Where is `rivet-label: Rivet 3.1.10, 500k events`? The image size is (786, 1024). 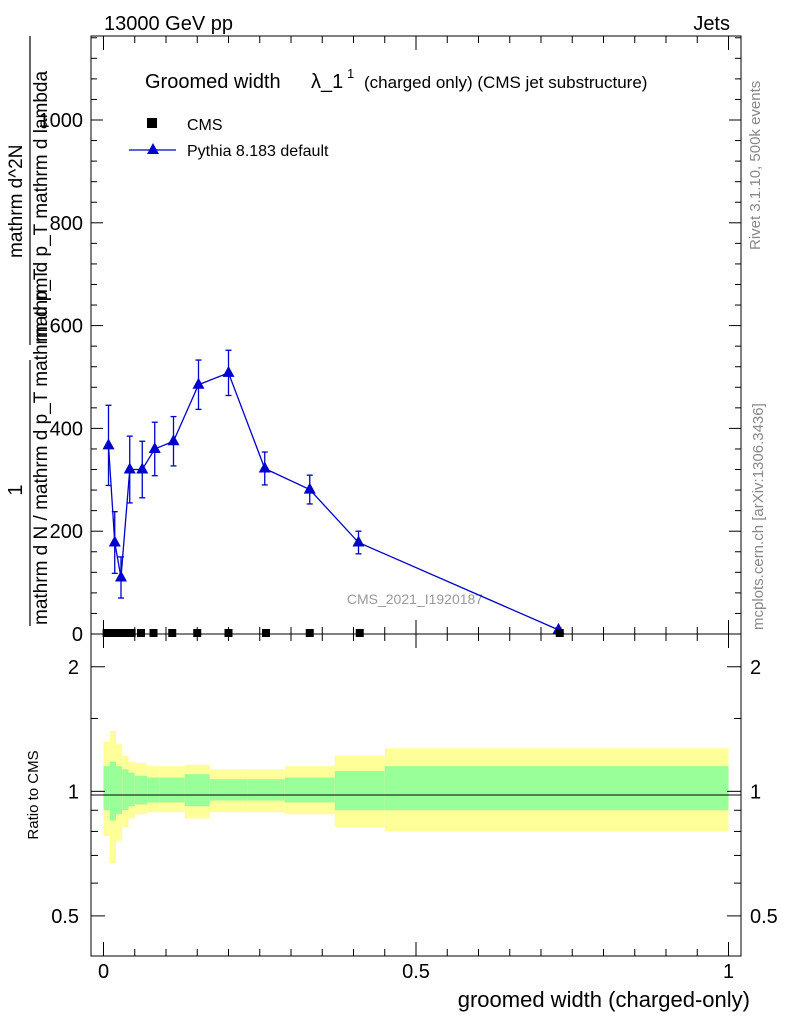 rivet-label: Rivet 3.1.10, 500k events is located at coordinates (755, 165).